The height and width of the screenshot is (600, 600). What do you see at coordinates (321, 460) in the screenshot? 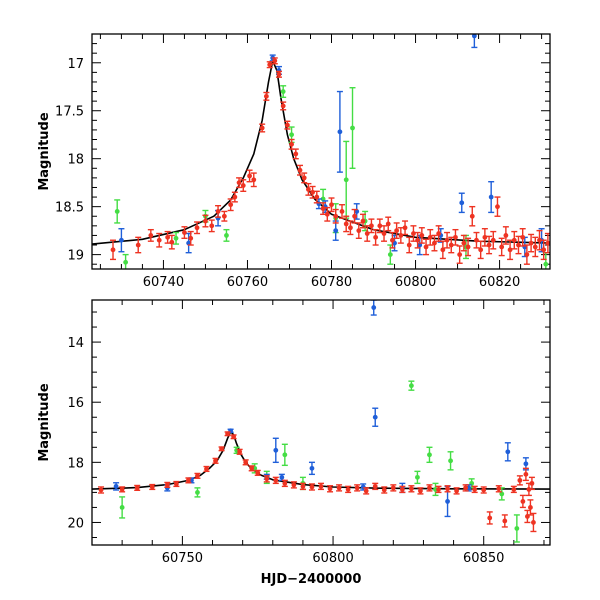
I see `model-curve-line` at bounding box center [321, 460].